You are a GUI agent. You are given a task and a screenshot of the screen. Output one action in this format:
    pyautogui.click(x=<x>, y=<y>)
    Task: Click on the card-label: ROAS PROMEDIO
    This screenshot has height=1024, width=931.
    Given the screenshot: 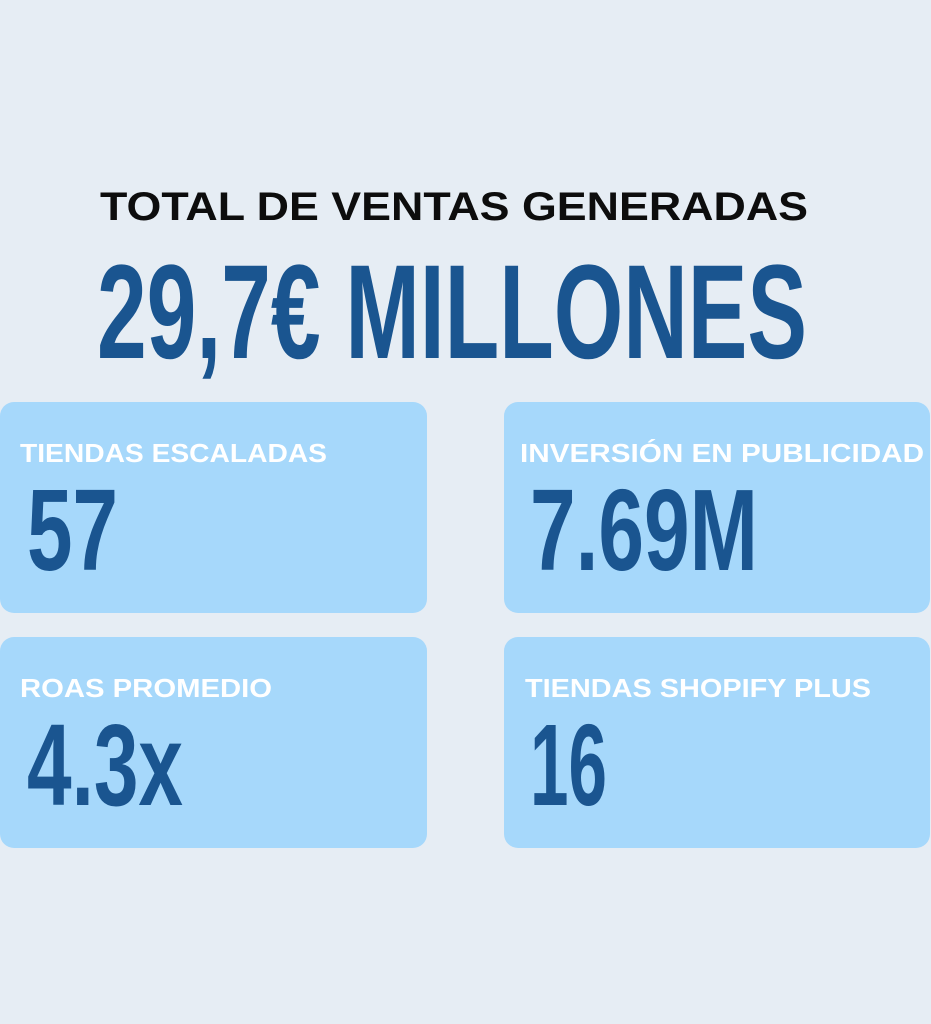 What is the action you would take?
    pyautogui.click(x=146, y=688)
    